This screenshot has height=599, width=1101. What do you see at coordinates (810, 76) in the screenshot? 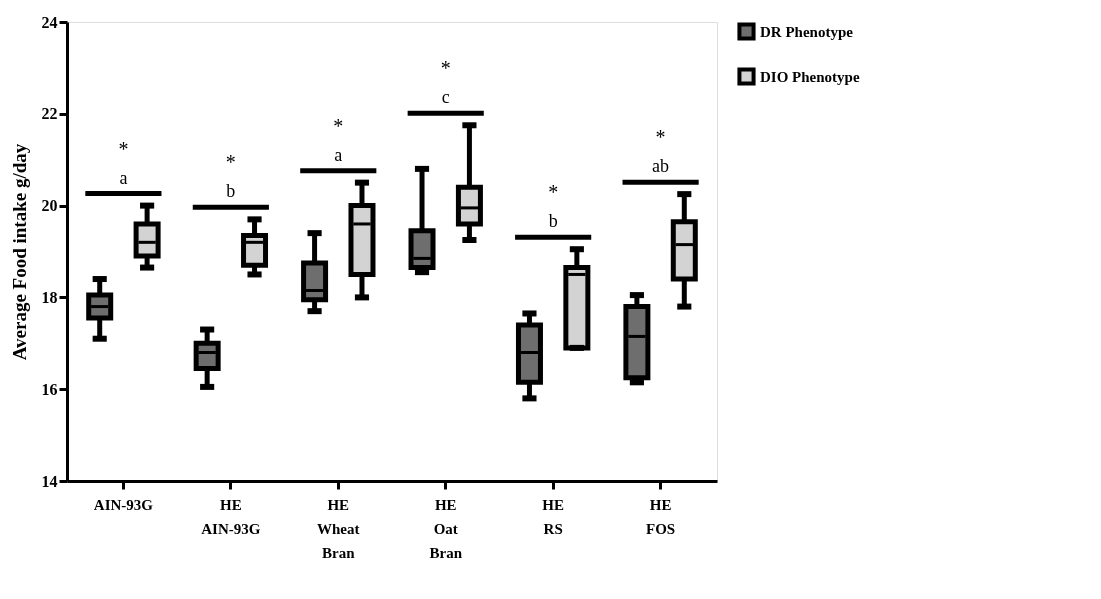
I see `legend-label: DIO Phenotype` at bounding box center [810, 76].